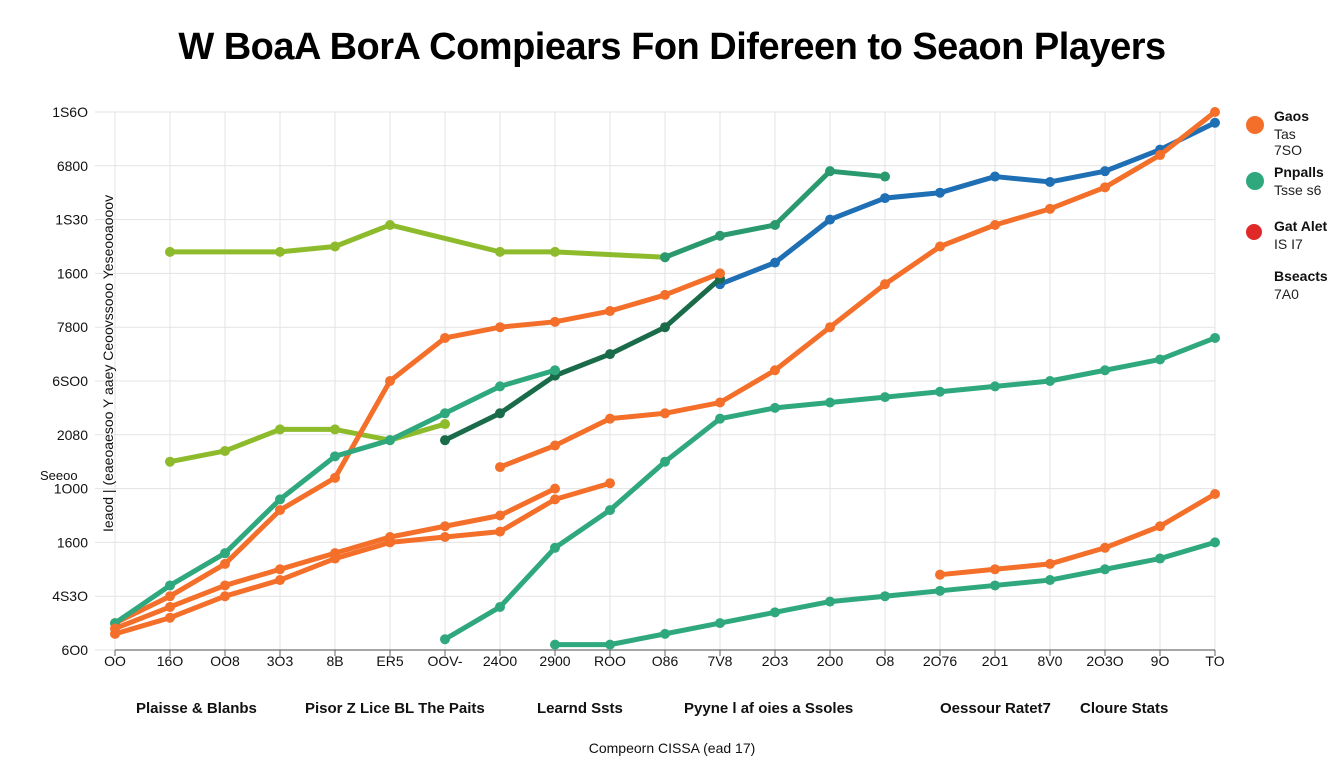 The height and width of the screenshot is (768, 1344). What do you see at coordinates (225, 661) in the screenshot?
I see `x-tick-label: OO8` at bounding box center [225, 661].